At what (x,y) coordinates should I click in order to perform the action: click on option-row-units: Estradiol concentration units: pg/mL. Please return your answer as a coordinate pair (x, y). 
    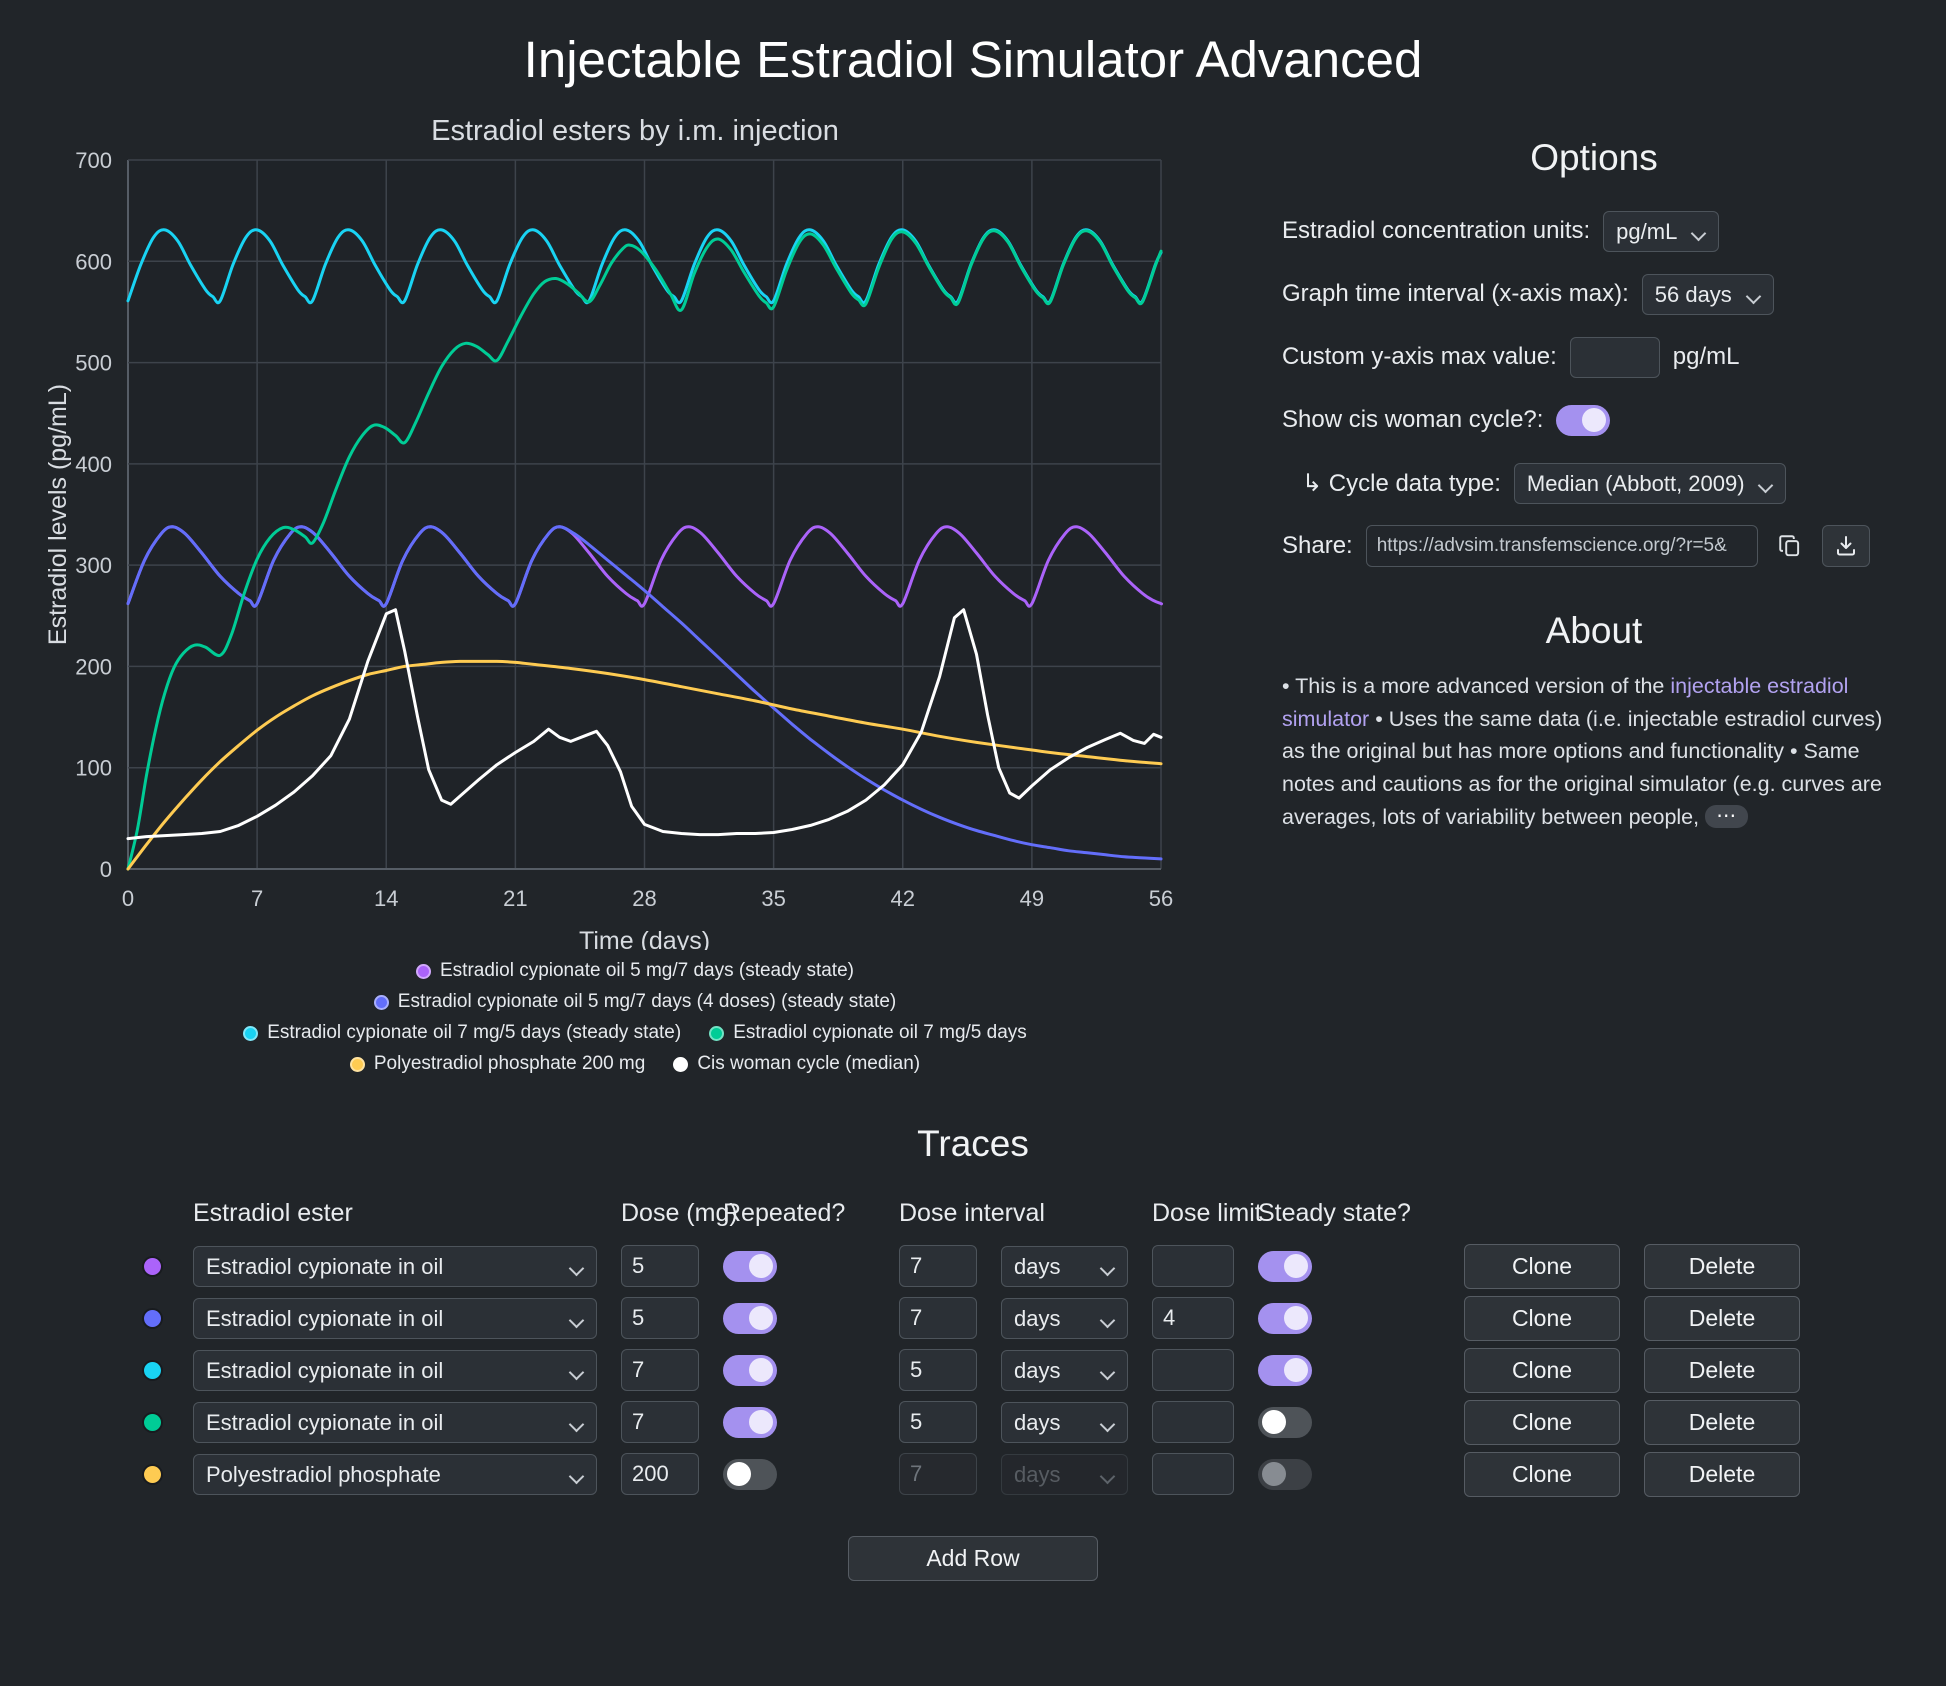
    Looking at the image, I should click on (1594, 231).